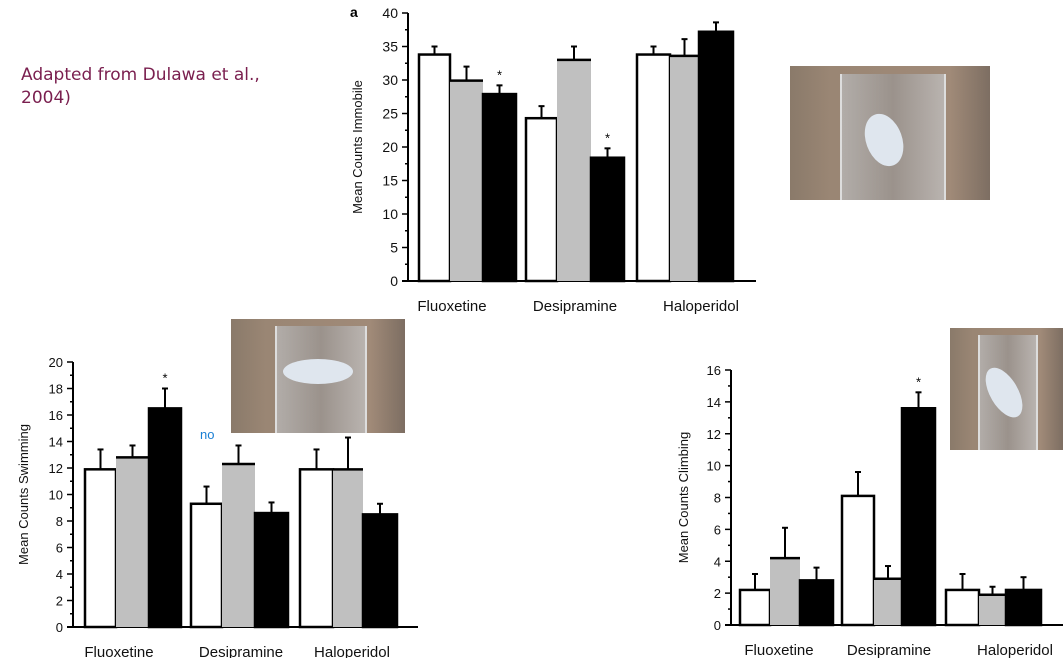  I want to click on y-tick-label: 25, so click(390, 114).